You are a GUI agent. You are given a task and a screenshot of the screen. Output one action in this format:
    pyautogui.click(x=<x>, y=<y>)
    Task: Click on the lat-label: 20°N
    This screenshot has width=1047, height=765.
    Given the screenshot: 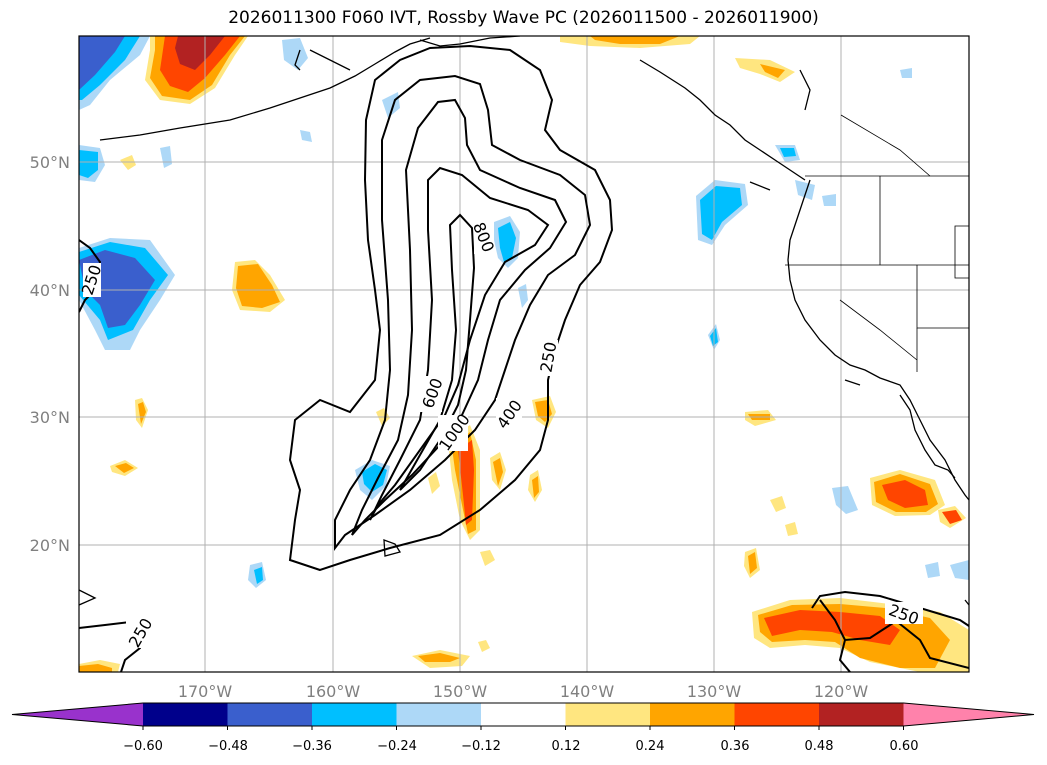 What is the action you would take?
    pyautogui.click(x=50, y=545)
    